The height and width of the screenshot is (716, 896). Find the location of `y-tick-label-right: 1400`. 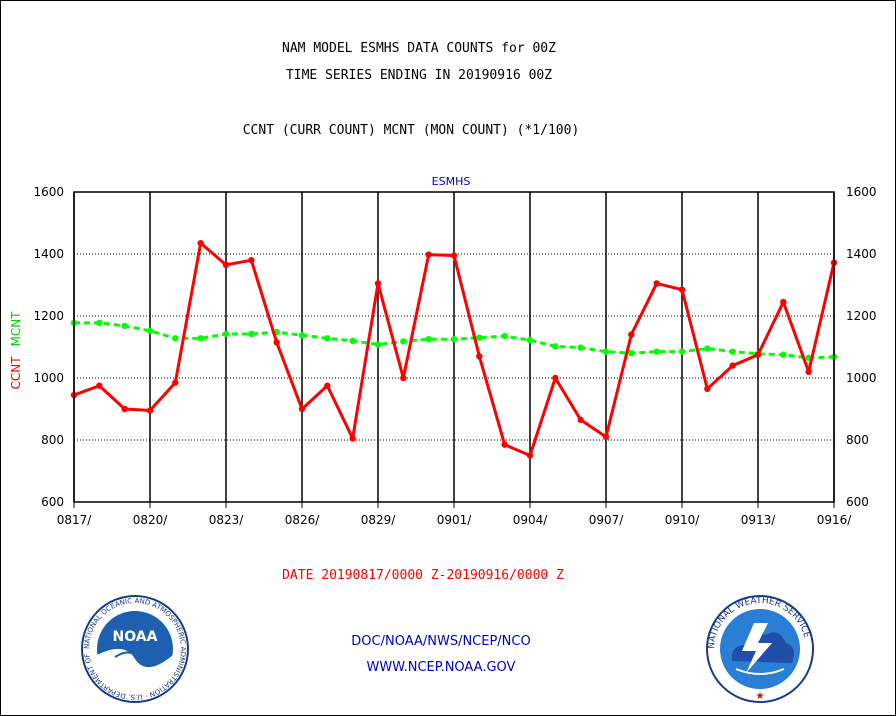

y-tick-label-right: 1400 is located at coordinates (861, 254).